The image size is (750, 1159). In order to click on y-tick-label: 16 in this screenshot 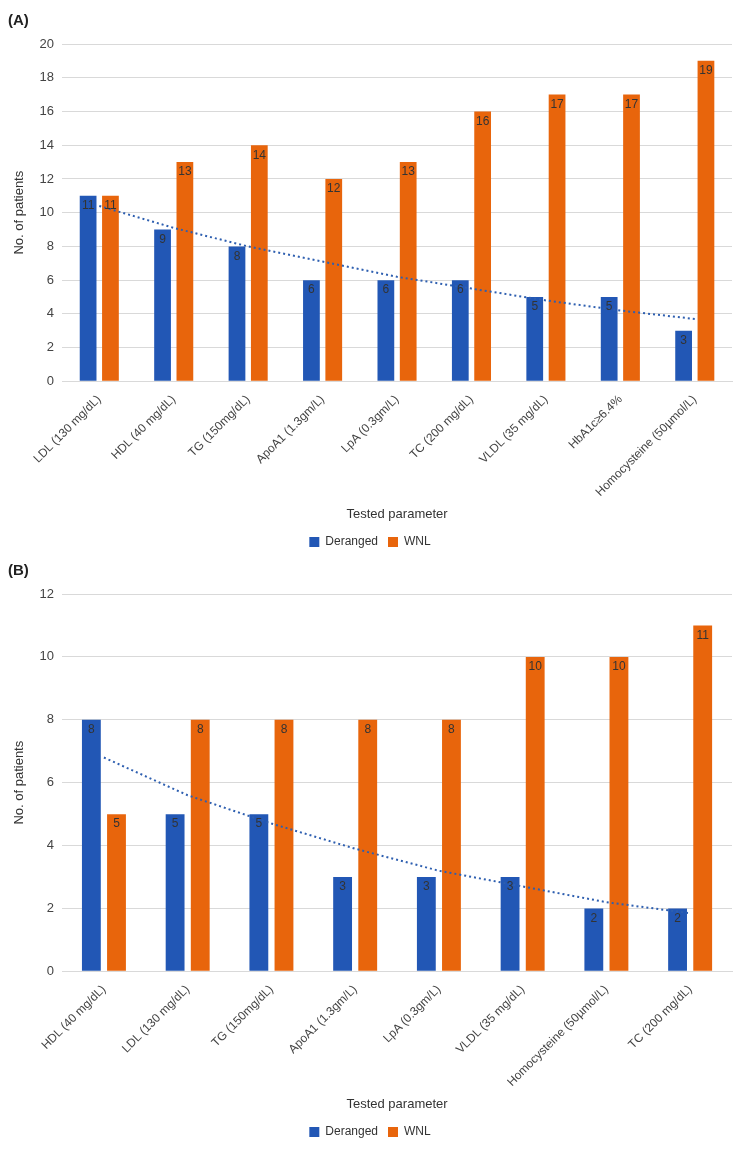, I will do `click(47, 111)`.